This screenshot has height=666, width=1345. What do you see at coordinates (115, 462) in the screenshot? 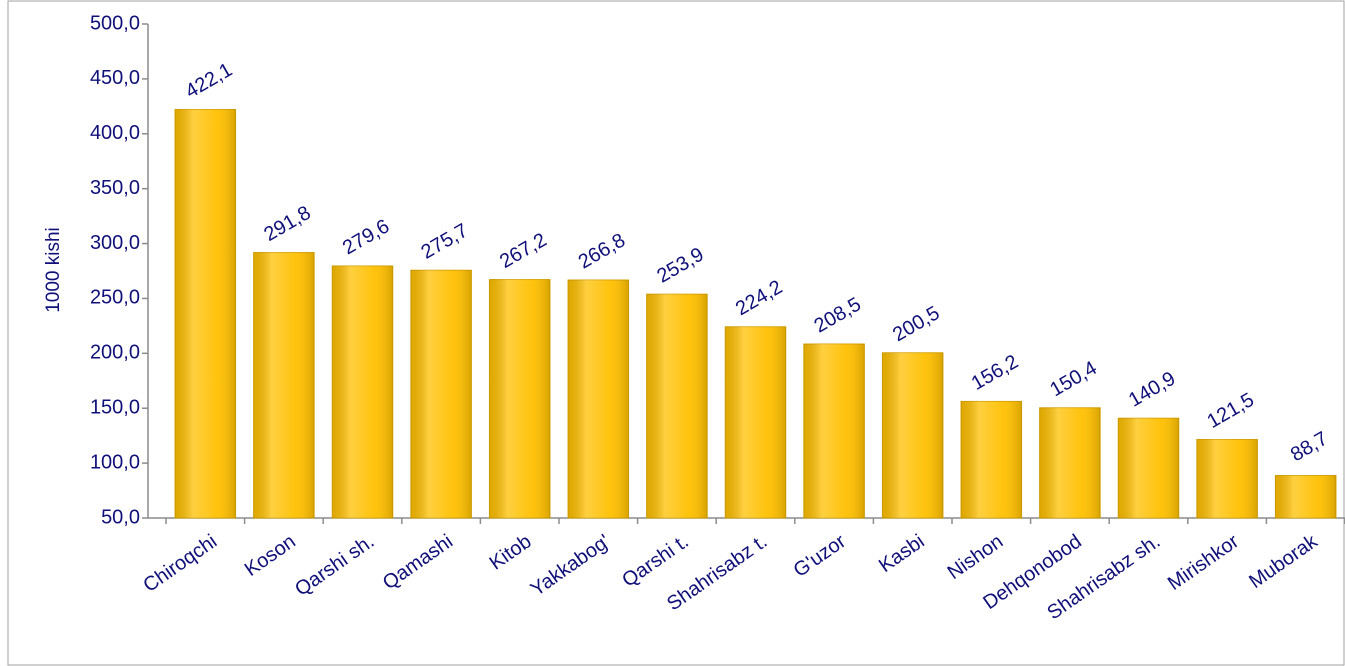
I see `y-tick-label: 100,0` at bounding box center [115, 462].